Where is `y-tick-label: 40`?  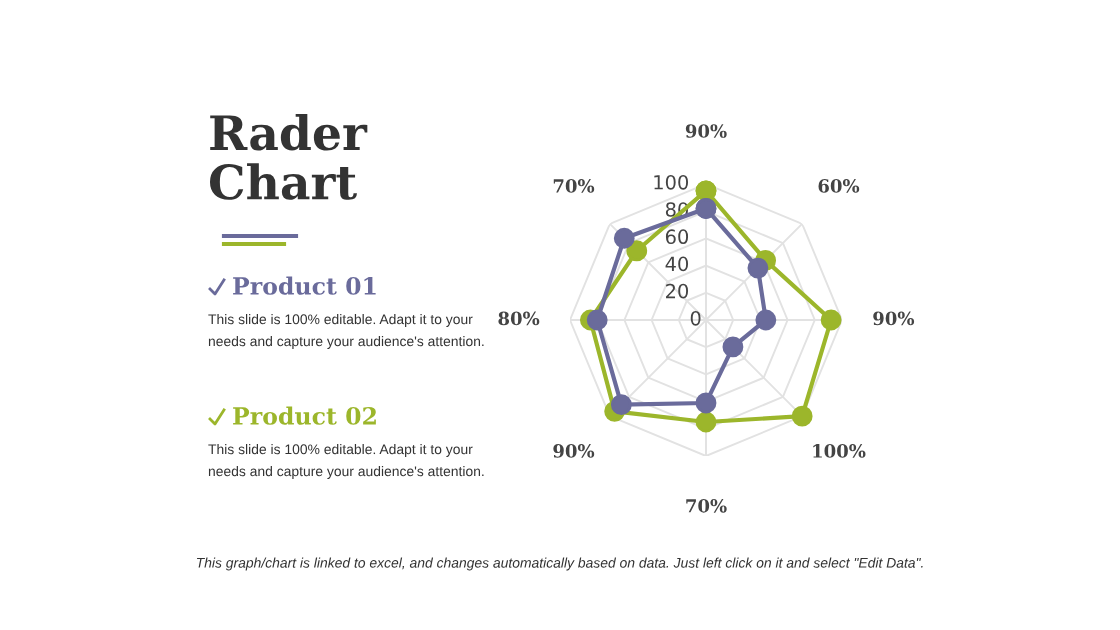 y-tick-label: 40 is located at coordinates (677, 264).